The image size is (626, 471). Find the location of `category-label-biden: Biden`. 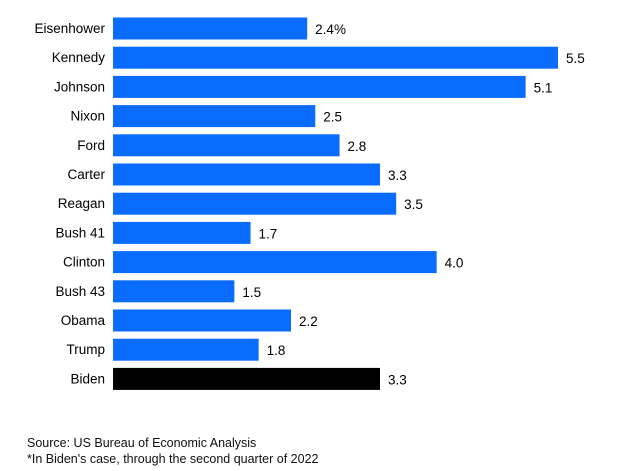

category-label-biden: Biden is located at coordinates (87, 378).